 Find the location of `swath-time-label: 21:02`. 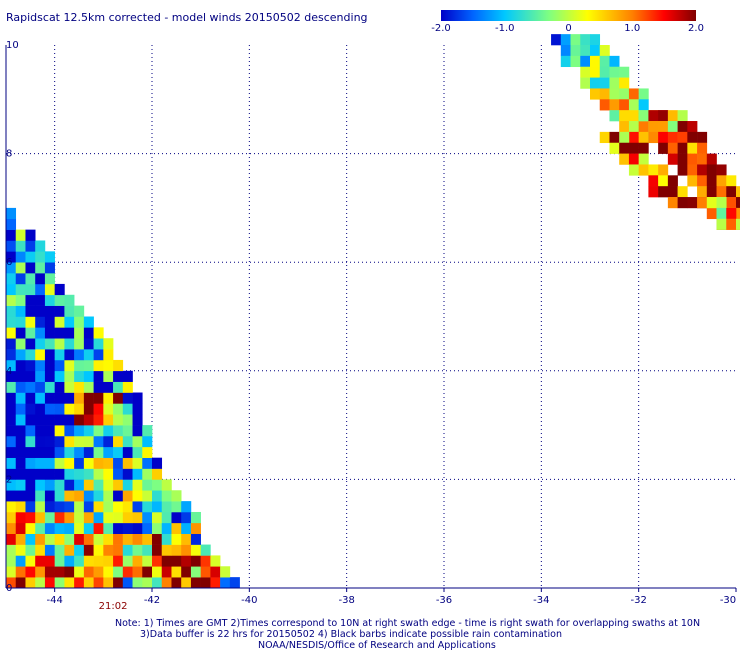

swath-time-label: 21:02 is located at coordinates (113, 606).